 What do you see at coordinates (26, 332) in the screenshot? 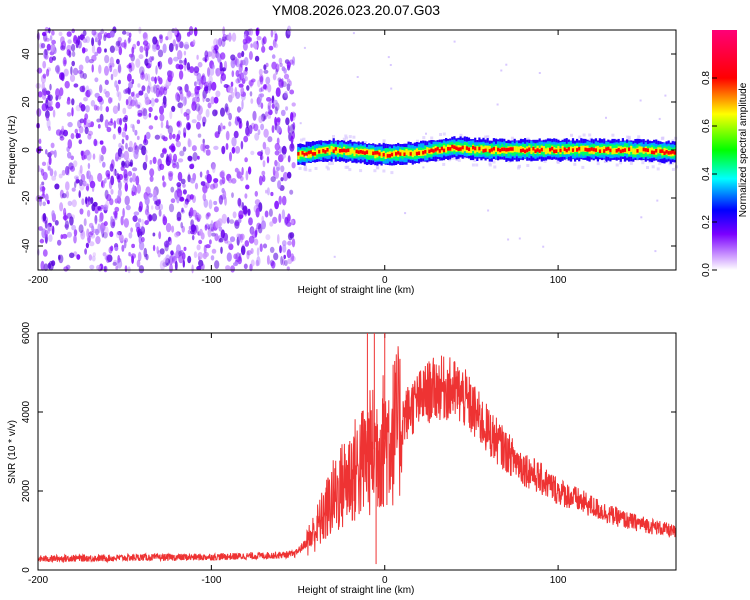
I see `snr-y-tick-label: 6000` at bounding box center [26, 332].